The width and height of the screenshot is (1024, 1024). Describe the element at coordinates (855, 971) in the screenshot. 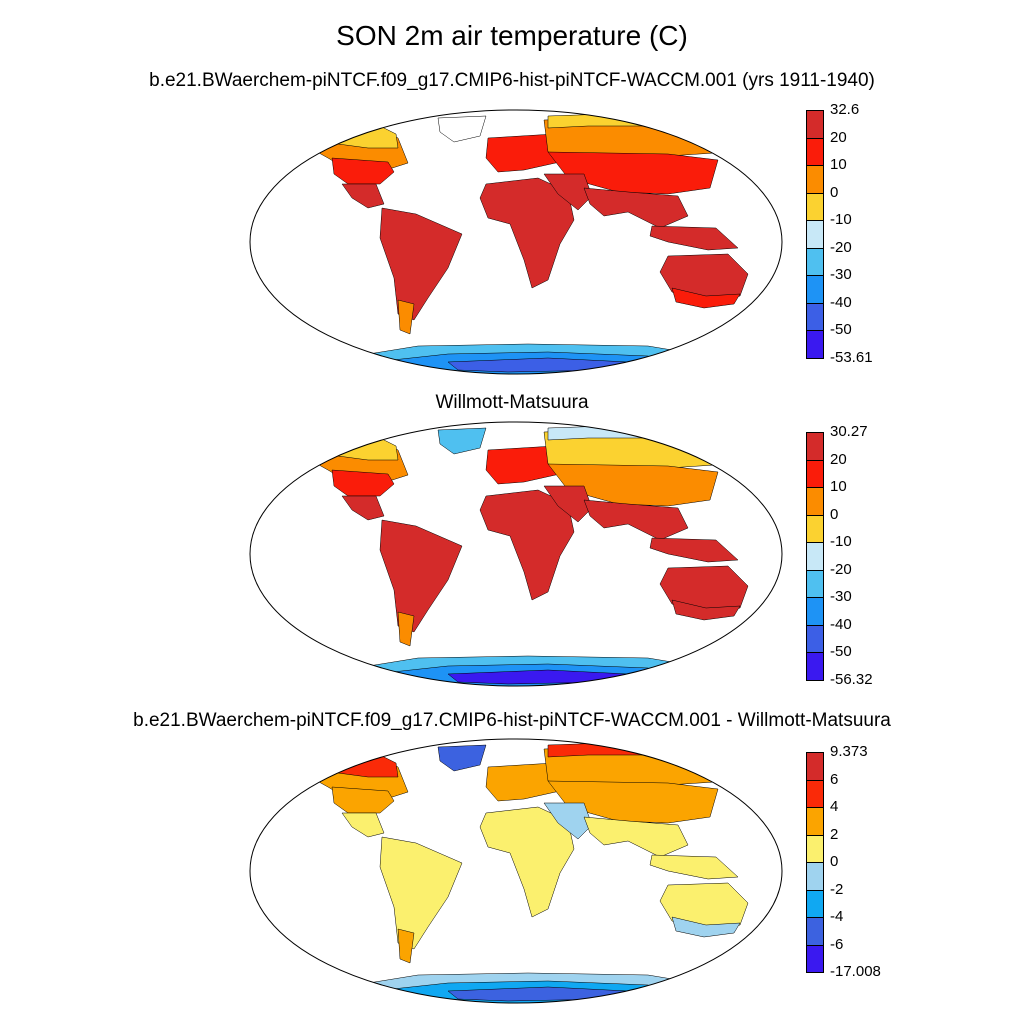

I see `colorbar-label: -17.008` at that location.